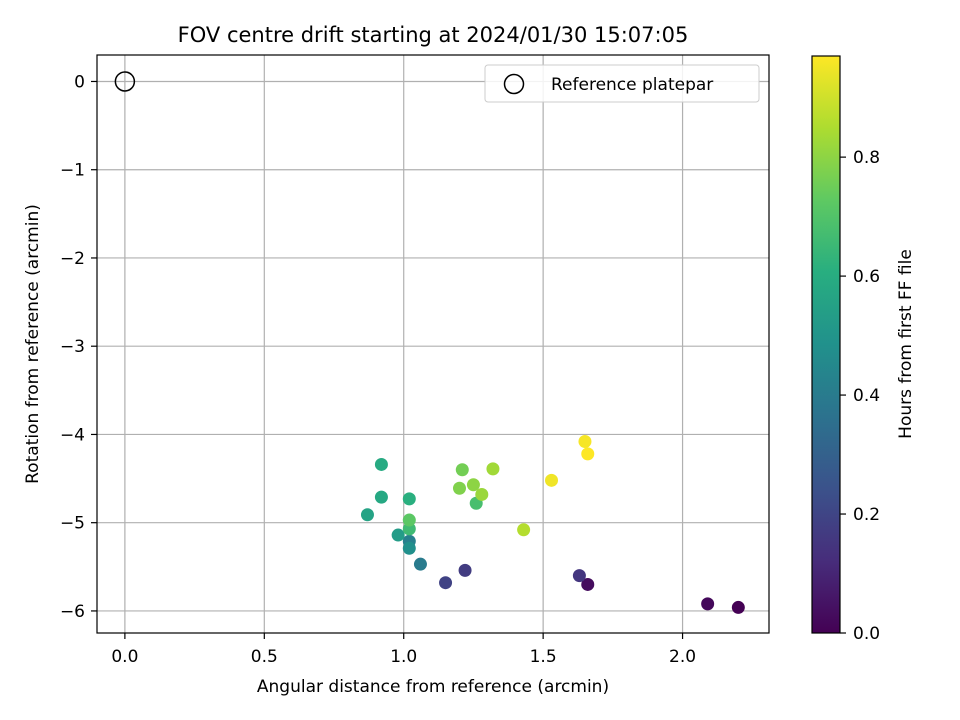  Describe the element at coordinates (514, 84) in the screenshot. I see `legend-marker-icon` at that location.